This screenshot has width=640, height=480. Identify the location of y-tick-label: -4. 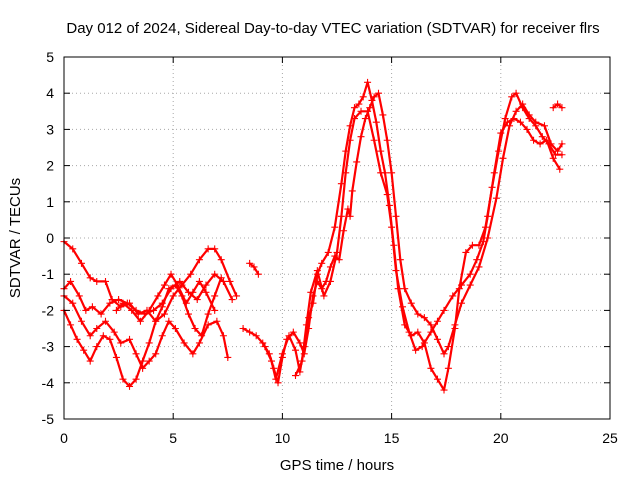
(48, 383).